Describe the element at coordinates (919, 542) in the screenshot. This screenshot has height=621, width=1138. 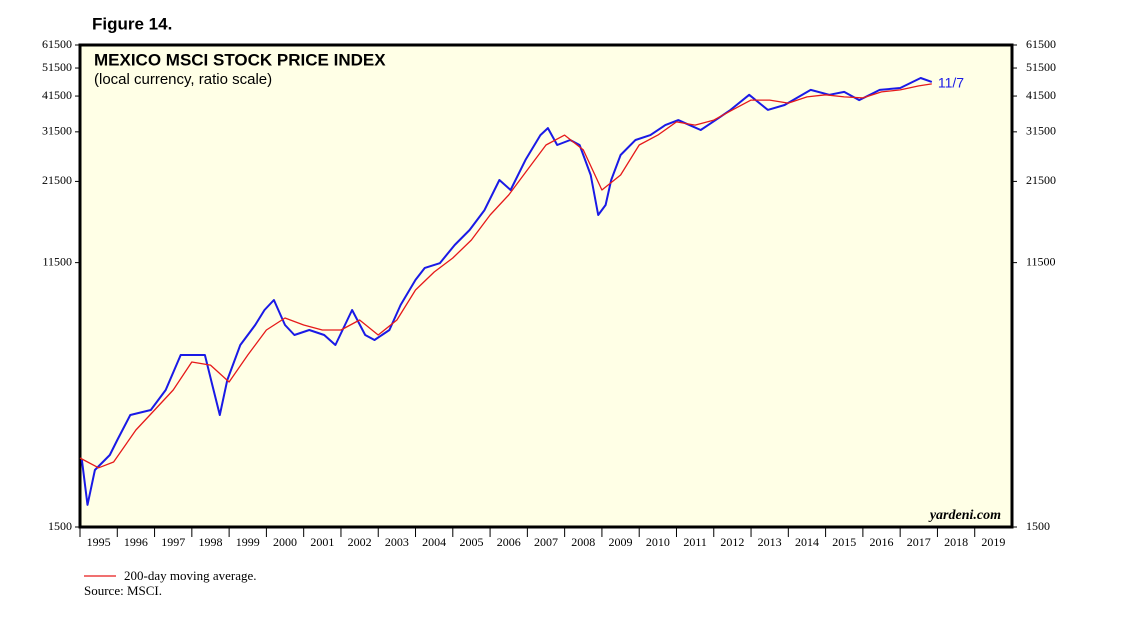
I see `x-tick-label: 2017` at that location.